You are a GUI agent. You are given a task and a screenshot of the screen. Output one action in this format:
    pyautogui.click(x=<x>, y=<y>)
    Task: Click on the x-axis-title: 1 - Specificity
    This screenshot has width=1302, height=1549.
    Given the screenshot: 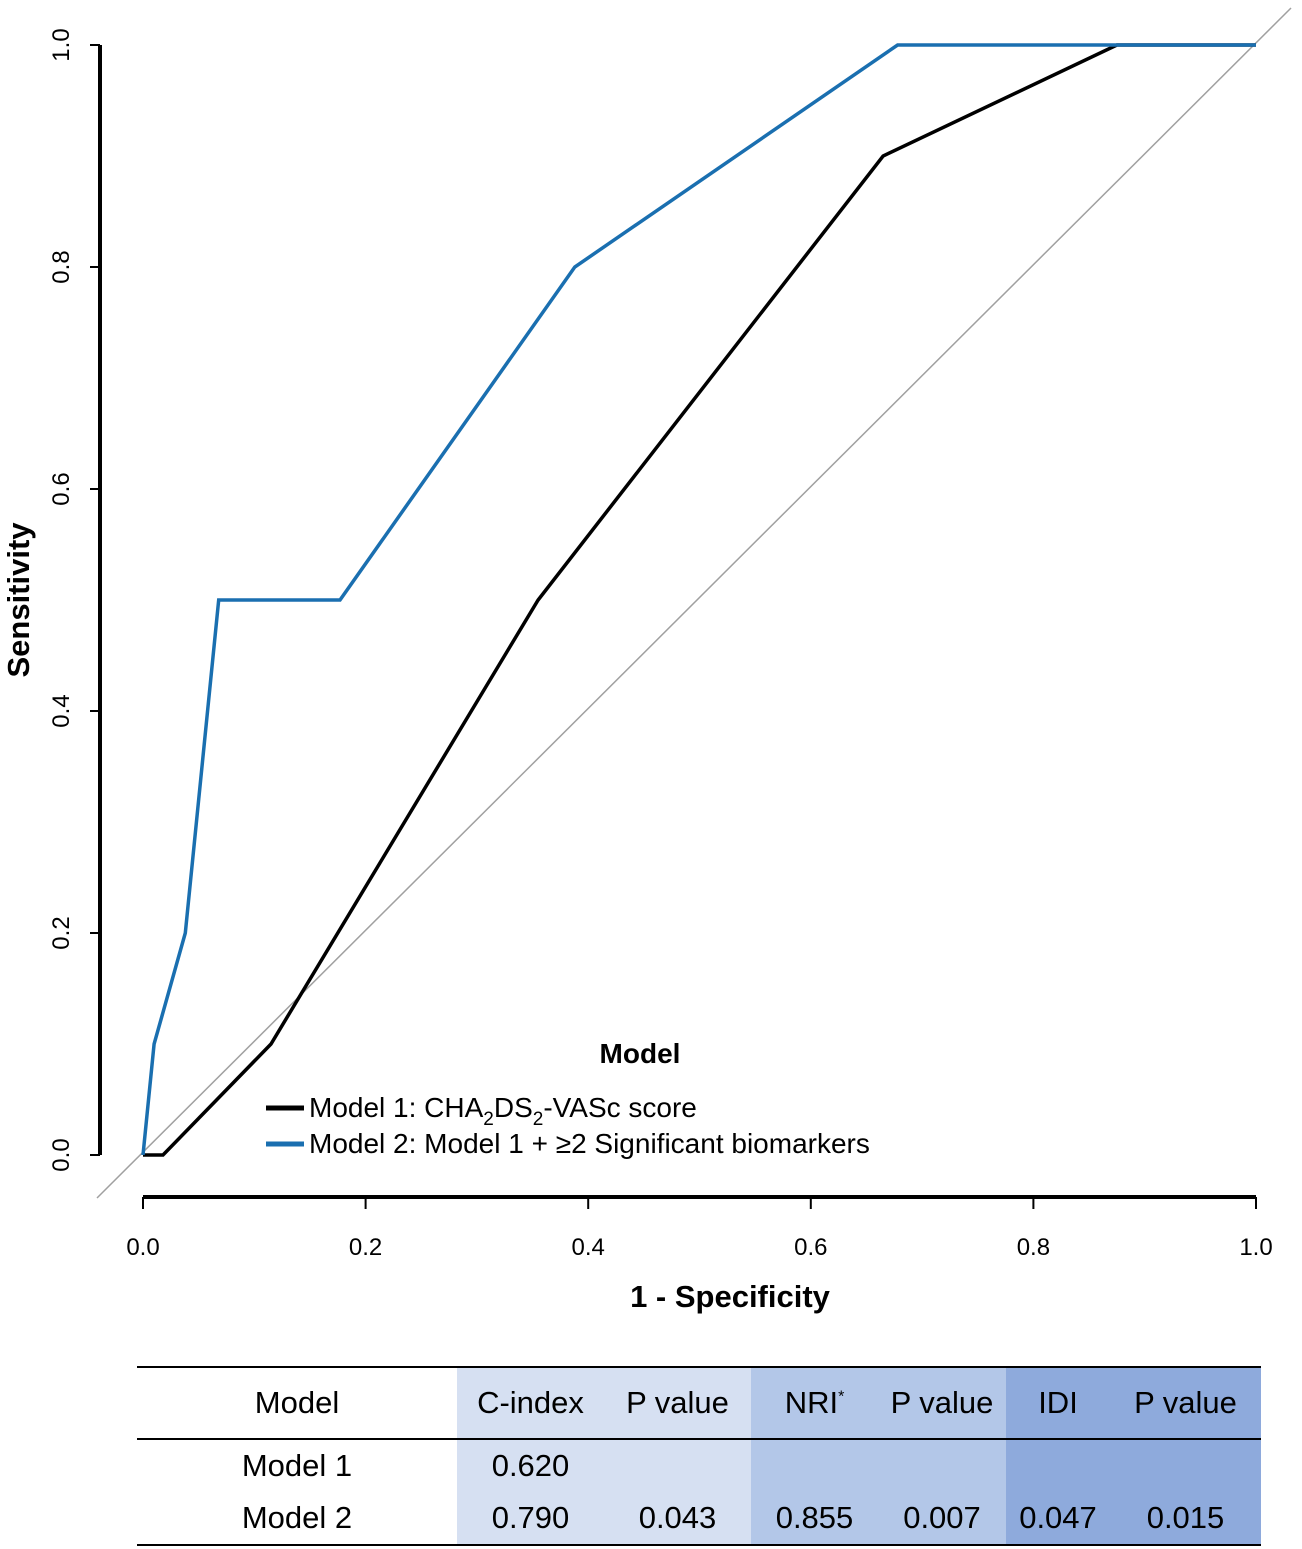 What is the action you would take?
    pyautogui.click(x=730, y=1296)
    